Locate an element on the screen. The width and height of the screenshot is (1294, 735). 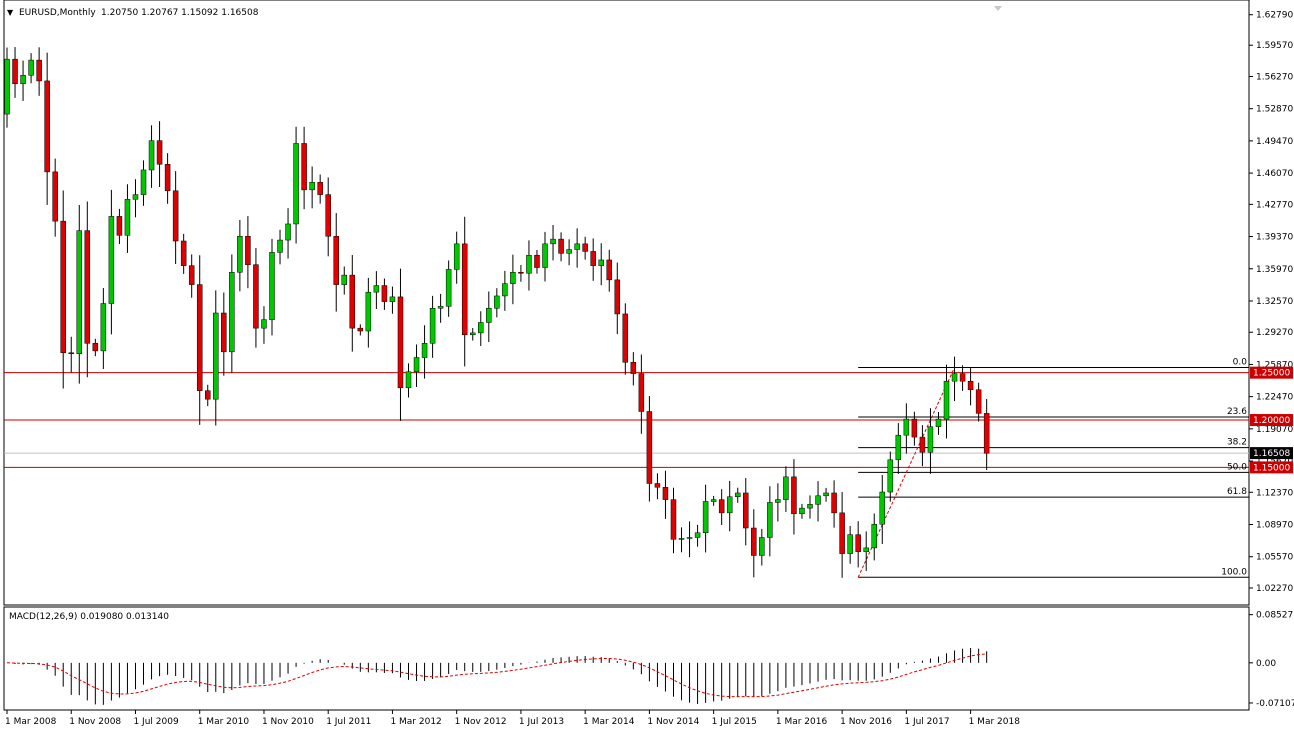
level-price-label: 1.25000 is located at coordinates (1271, 374).